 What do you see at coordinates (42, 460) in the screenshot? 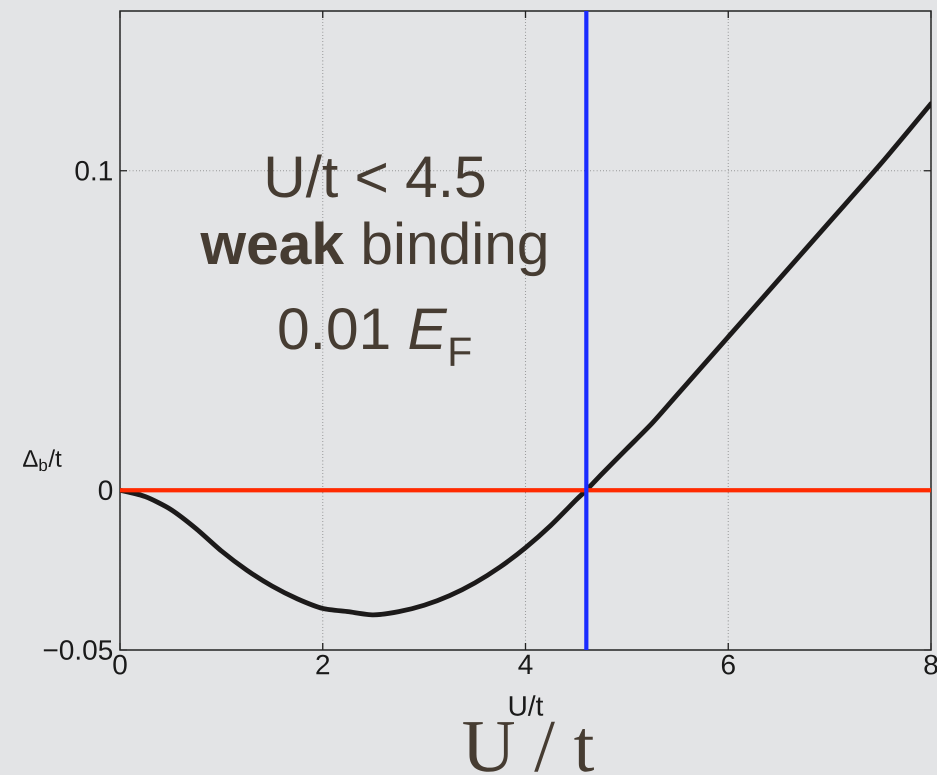
I see `y-axis-title: Δ$_{b}$/t` at bounding box center [42, 460].